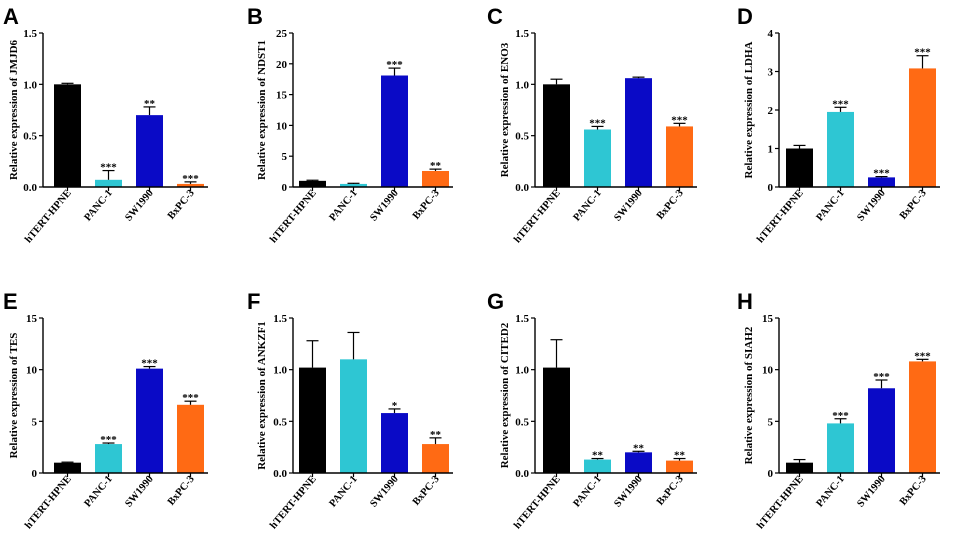  I want to click on y-tick-label: 2, so click(771, 111).